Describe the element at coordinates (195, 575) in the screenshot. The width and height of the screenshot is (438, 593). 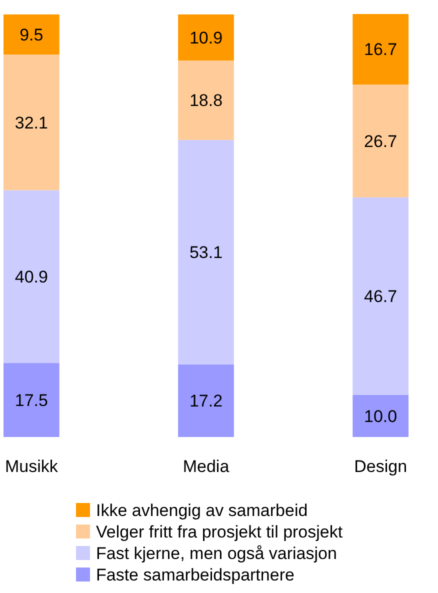
I see `legend-label: Faste samarbeidspartnere` at that location.